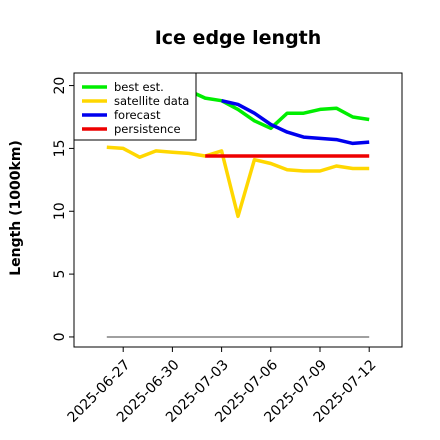 The image size is (440, 440). What do you see at coordinates (60, 86) in the screenshot?
I see `y-tick-label: 20` at bounding box center [60, 86].